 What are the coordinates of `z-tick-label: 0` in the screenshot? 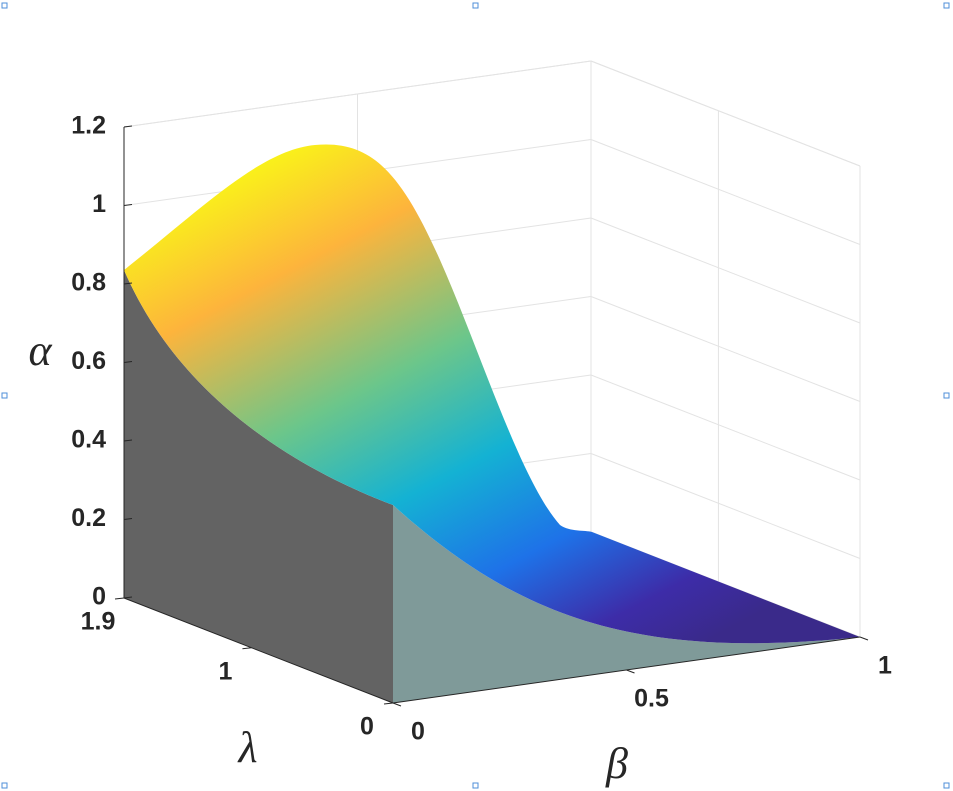 It's located at (99, 597).